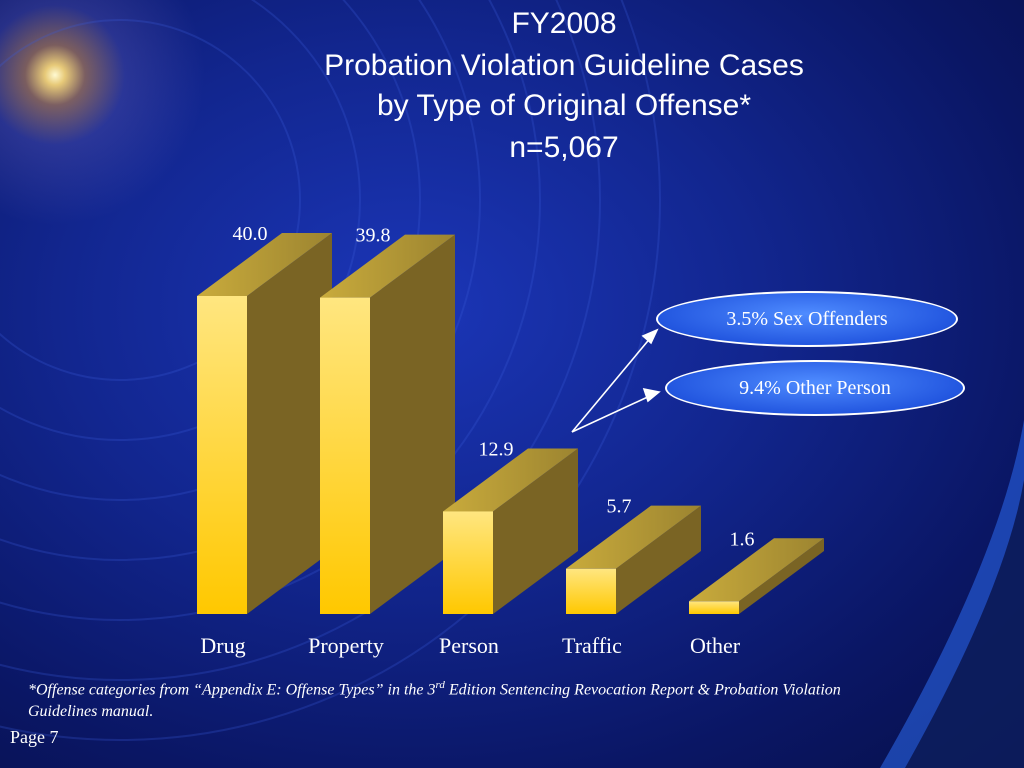 This screenshot has height=768, width=1024. I want to click on category-label-other: Other, so click(715, 645).